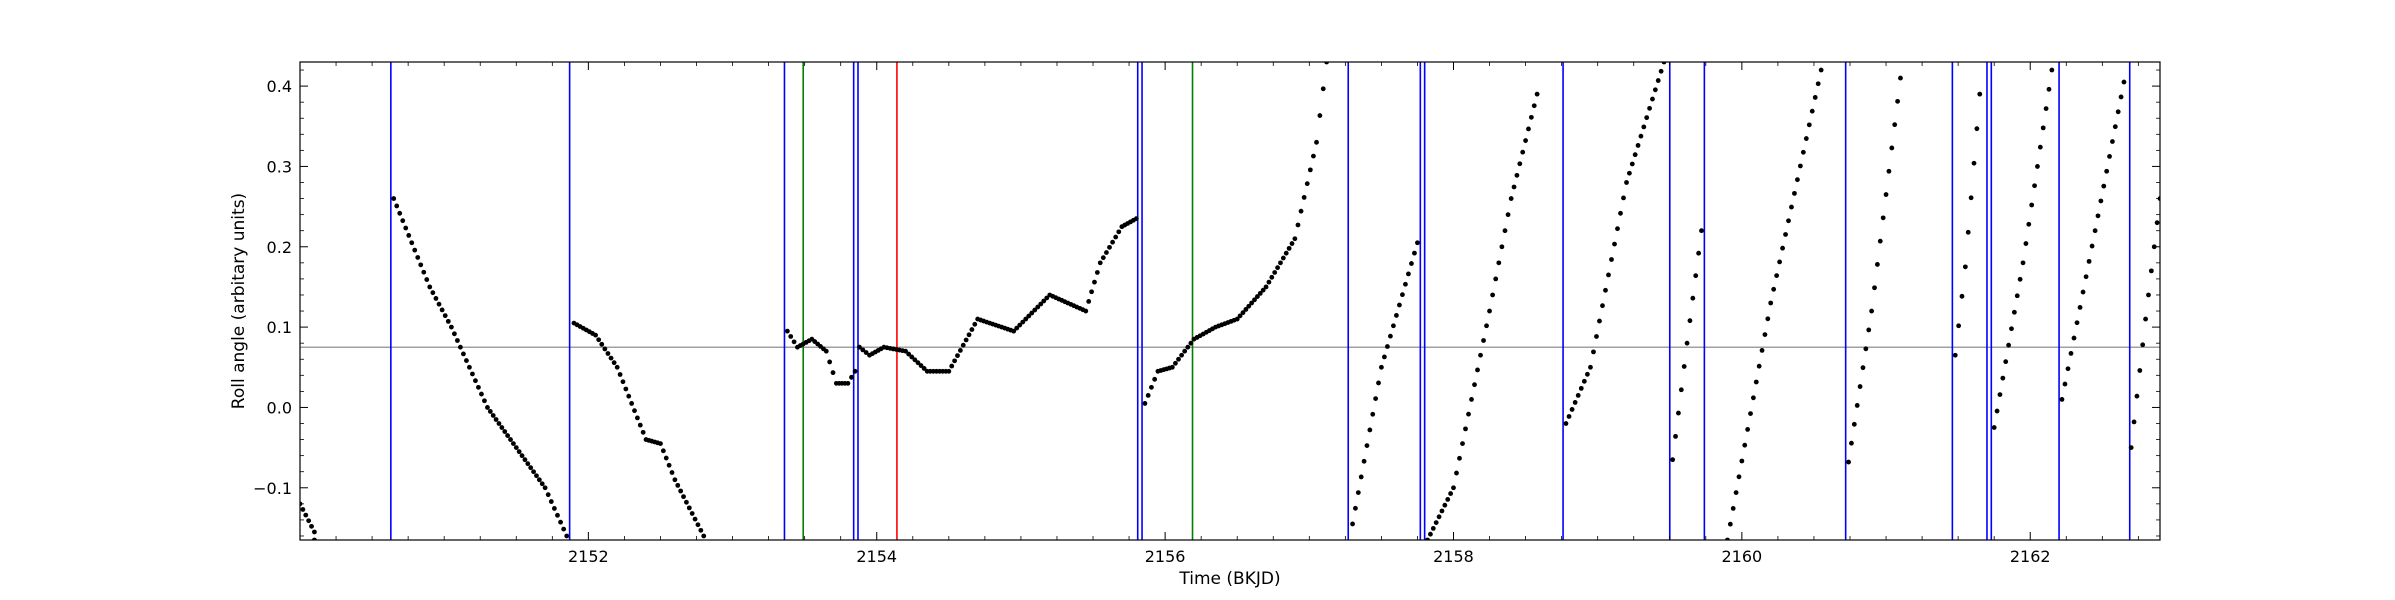  I want to click on x-tick-label: 2152, so click(588, 556).